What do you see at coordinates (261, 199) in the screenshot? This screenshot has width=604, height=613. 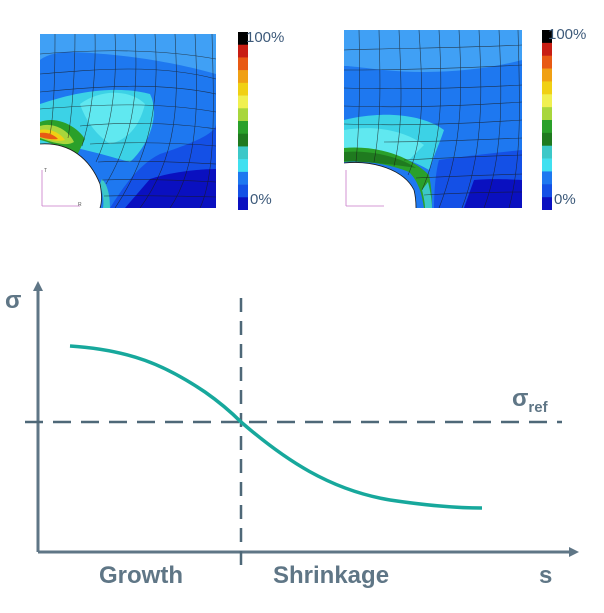 I see `legend-left-min-label: 0%` at bounding box center [261, 199].